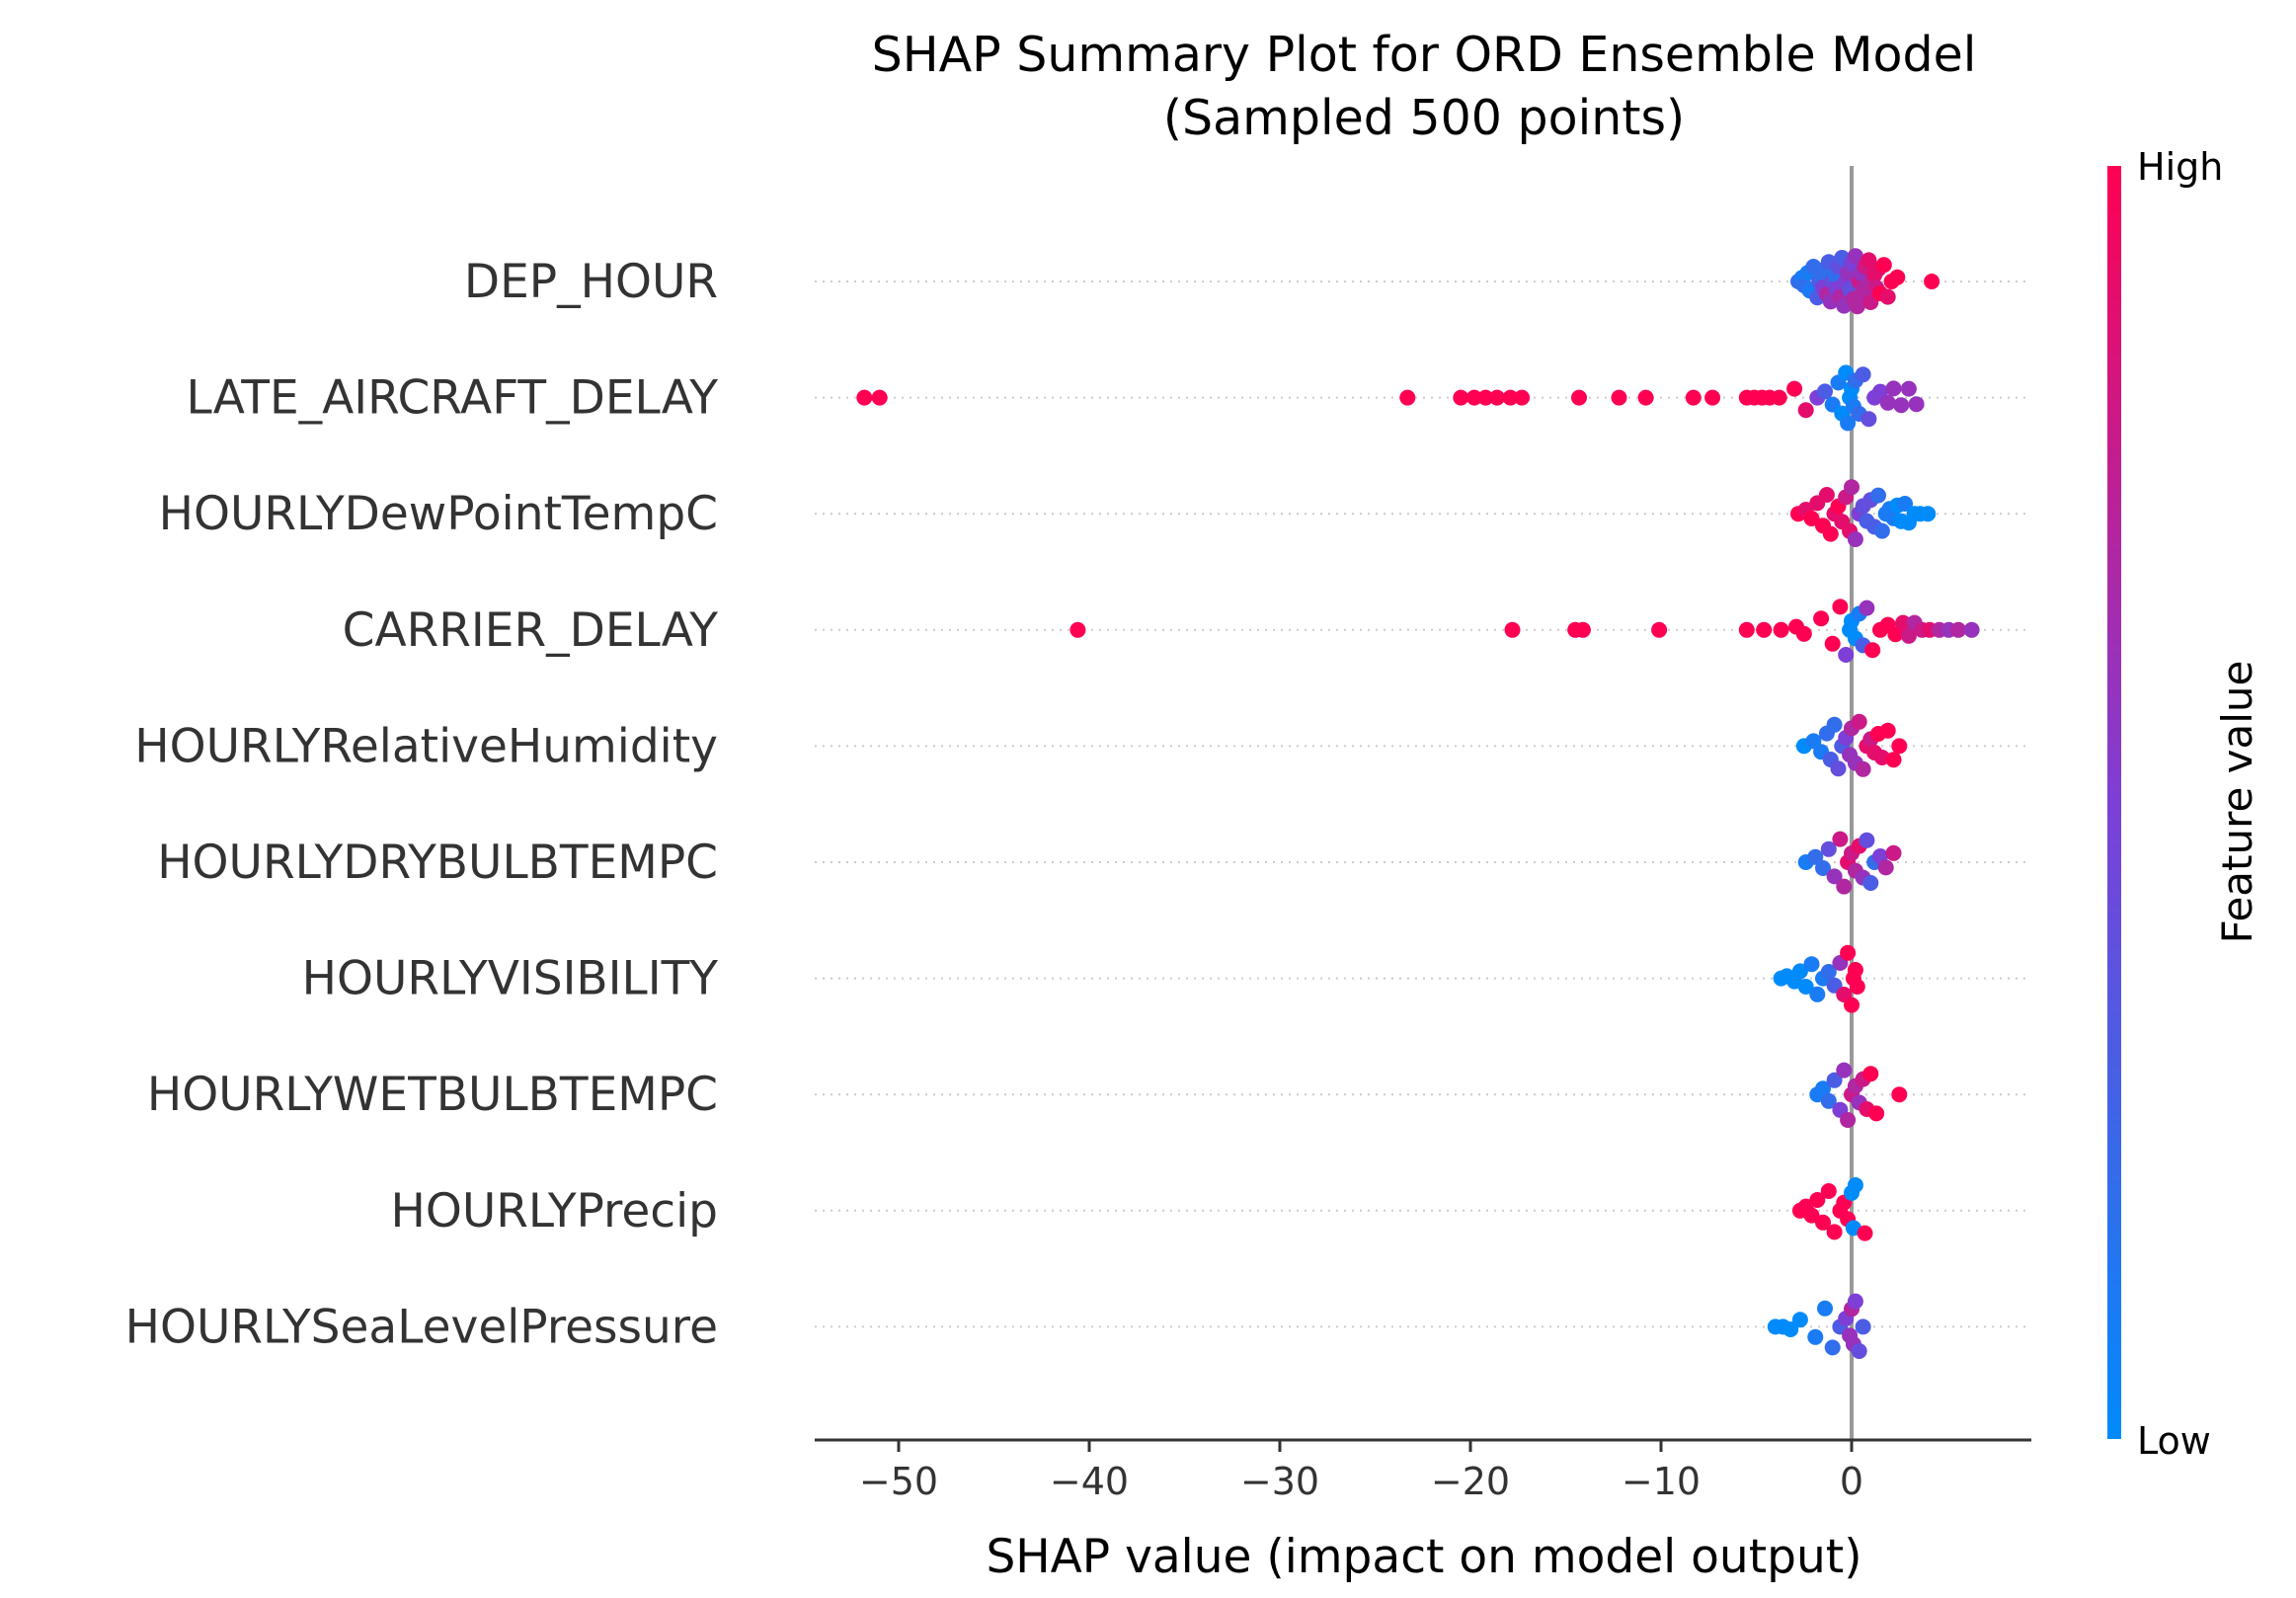  Describe the element at coordinates (438, 863) in the screenshot. I see `feature-label-hourlydrybulbtempc: HOURLYDRYBULBTEMPC` at that location.